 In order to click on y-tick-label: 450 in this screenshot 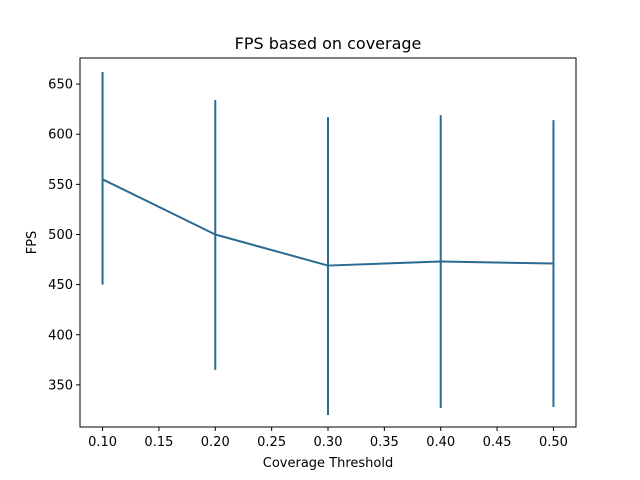, I will do `click(60, 285)`.